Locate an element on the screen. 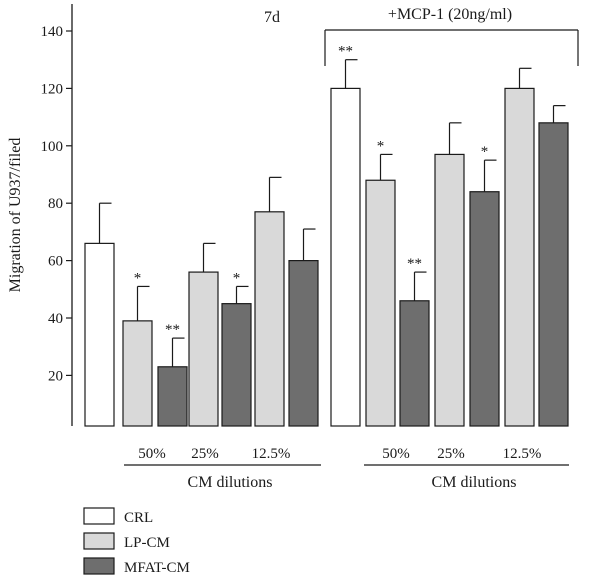  right-panel-label: +MCP-1 (20ng/ml) is located at coordinates (450, 14).